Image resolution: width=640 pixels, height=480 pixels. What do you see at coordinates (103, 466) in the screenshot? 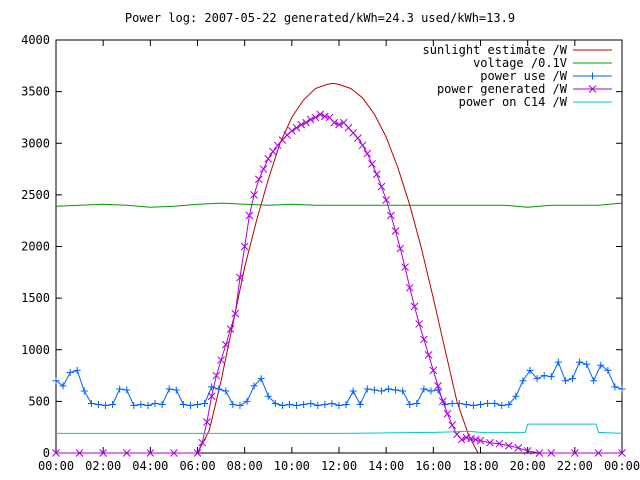
I see `x-tick-label: 02:00` at bounding box center [103, 466].